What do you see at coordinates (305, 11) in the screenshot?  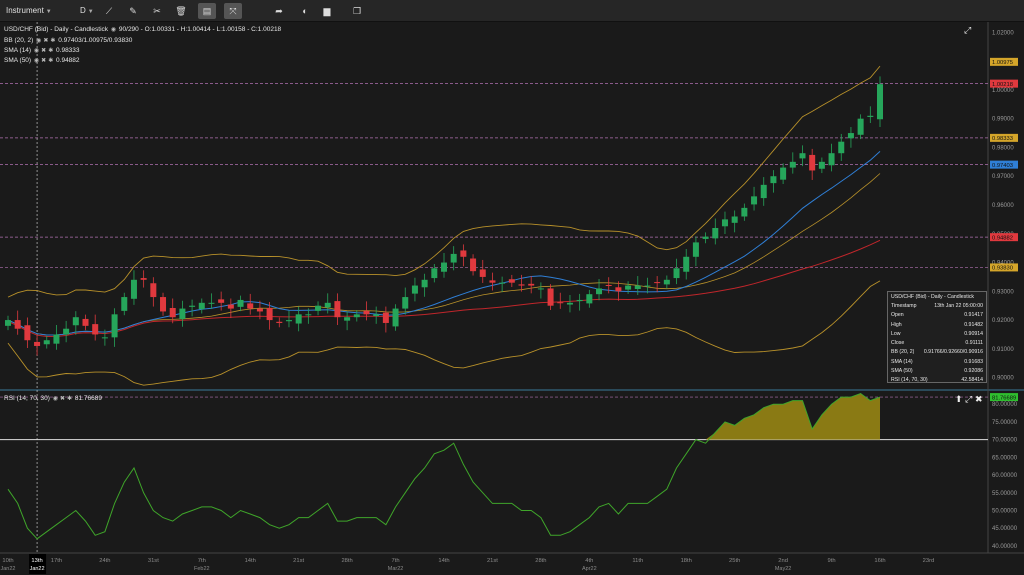 I see `theme-button: ◐` at bounding box center [305, 11].